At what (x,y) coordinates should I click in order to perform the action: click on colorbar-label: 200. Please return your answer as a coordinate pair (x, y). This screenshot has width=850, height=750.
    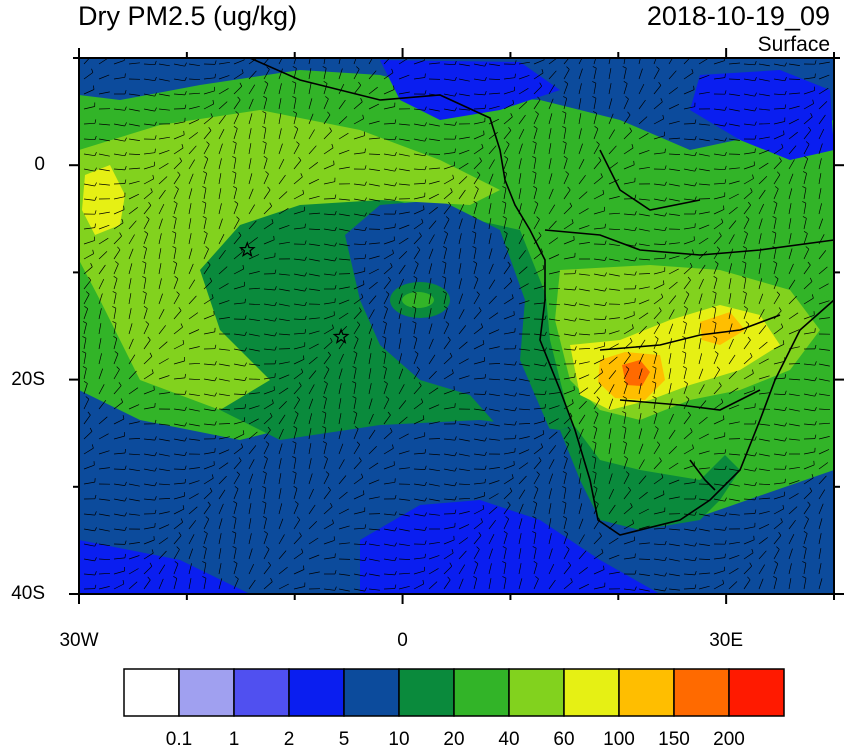
    Looking at the image, I should click on (729, 739).